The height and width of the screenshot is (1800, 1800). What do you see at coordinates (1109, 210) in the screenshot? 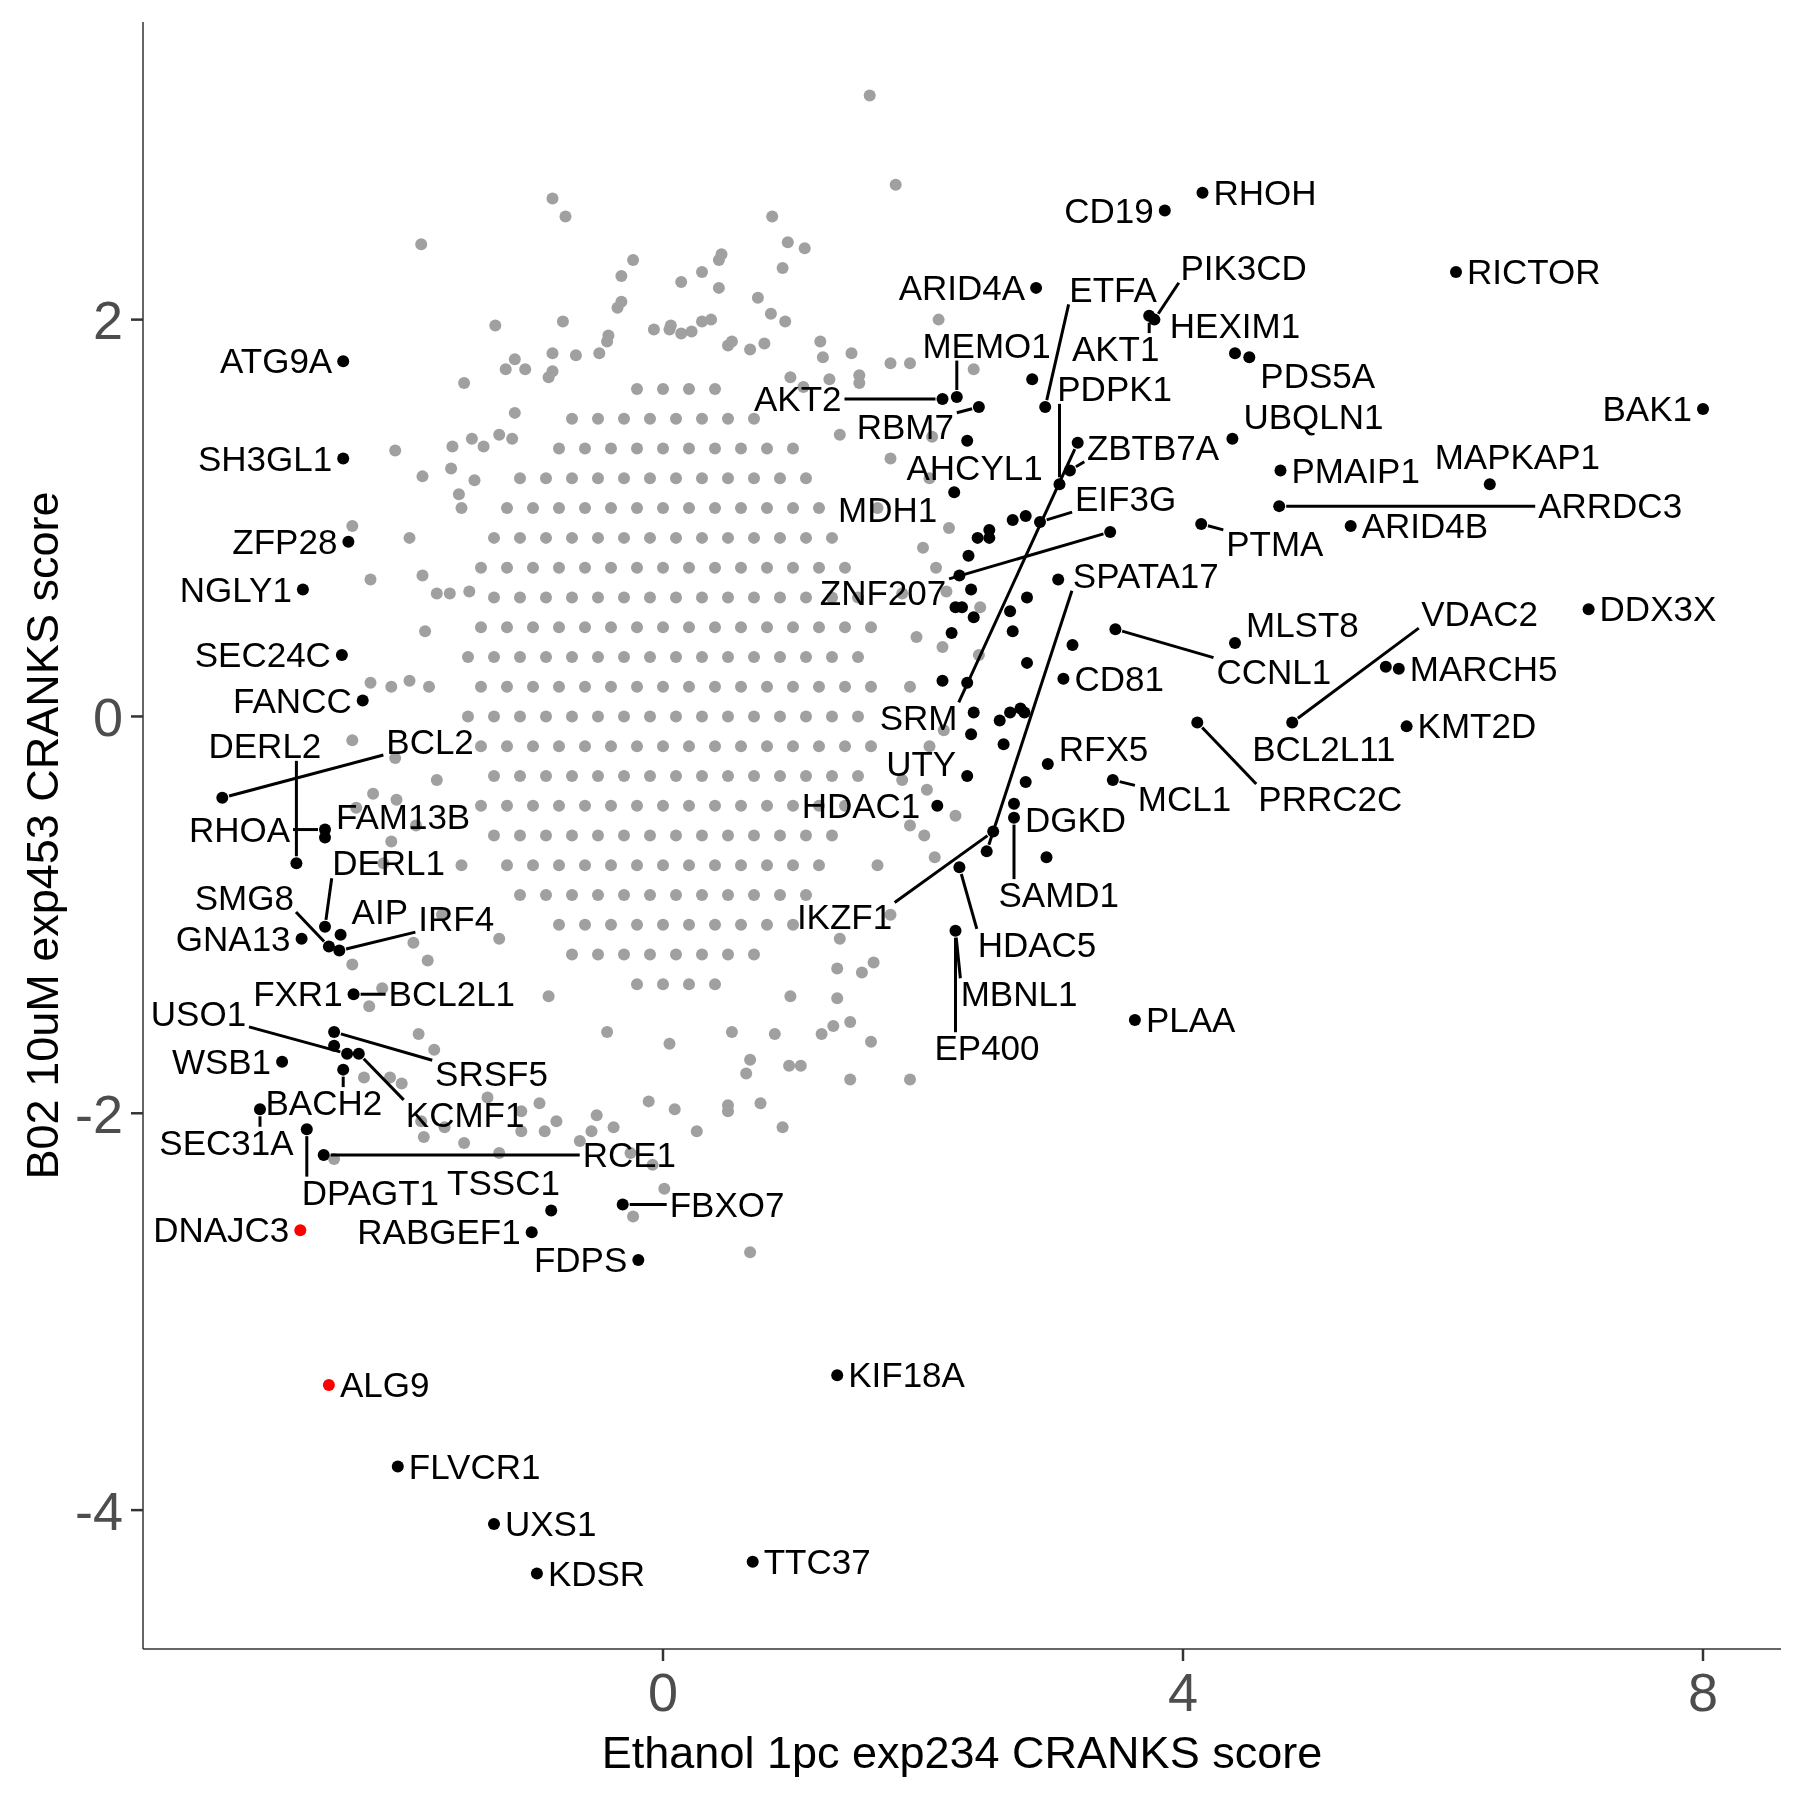
I see `annotation: CD19` at bounding box center [1109, 210].